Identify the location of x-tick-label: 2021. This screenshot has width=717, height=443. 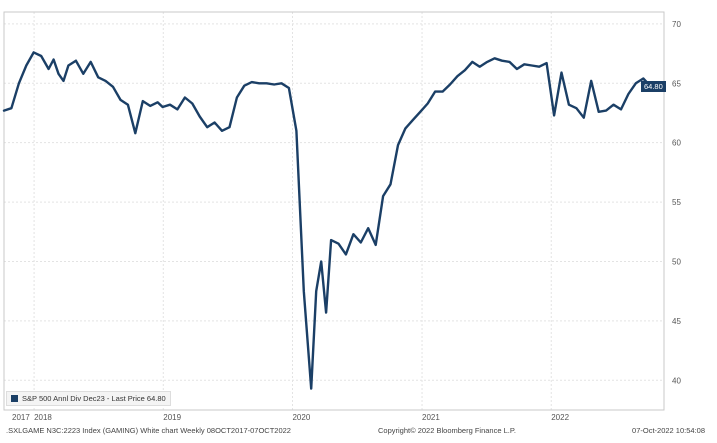
(431, 417).